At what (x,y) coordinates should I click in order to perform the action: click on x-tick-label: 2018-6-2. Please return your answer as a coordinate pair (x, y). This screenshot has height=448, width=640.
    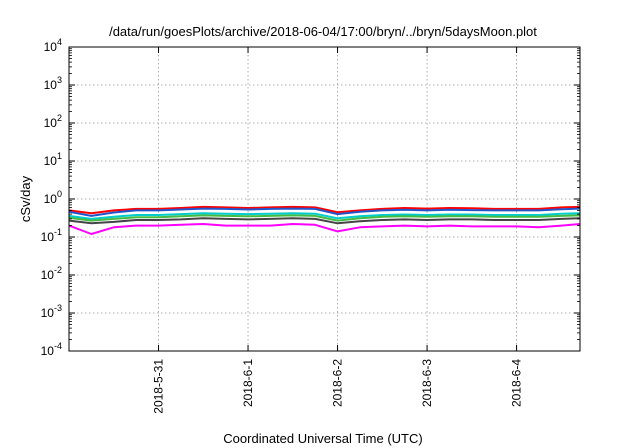
    Looking at the image, I should click on (338, 383).